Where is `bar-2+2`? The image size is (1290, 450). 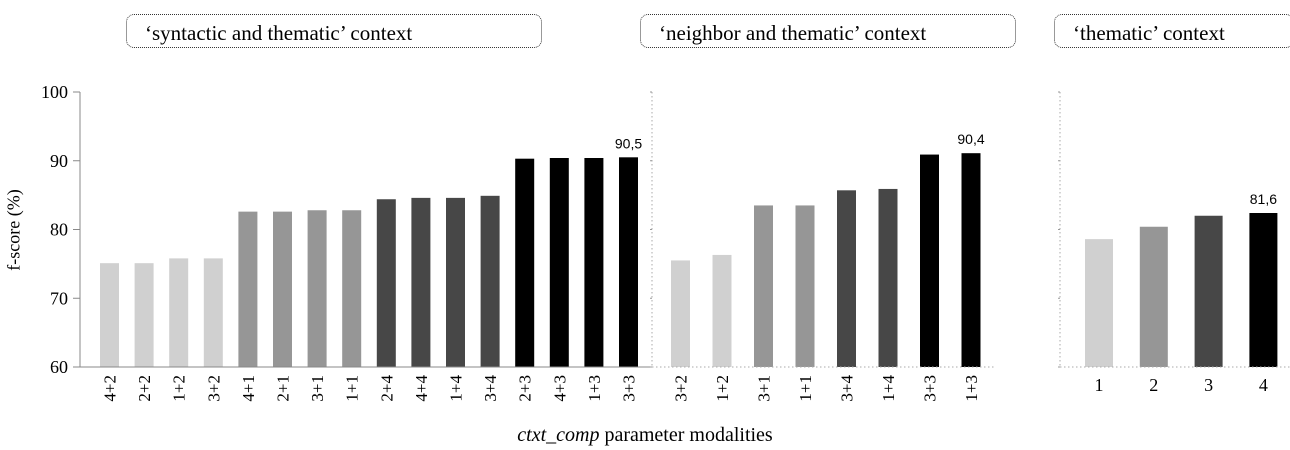
bar-2+2 is located at coordinates (144, 315).